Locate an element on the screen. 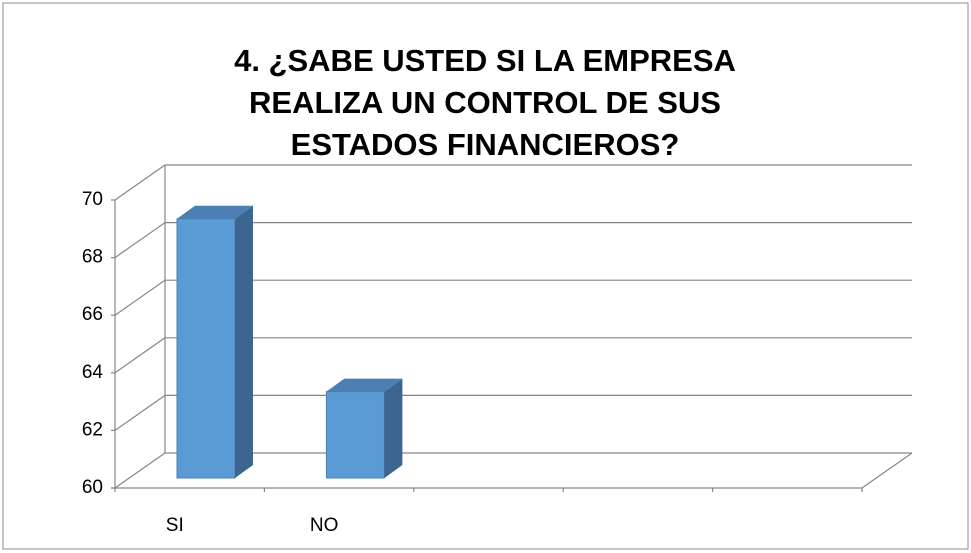 The width and height of the screenshot is (971, 553). floor-edge is located at coordinates (887, 470).